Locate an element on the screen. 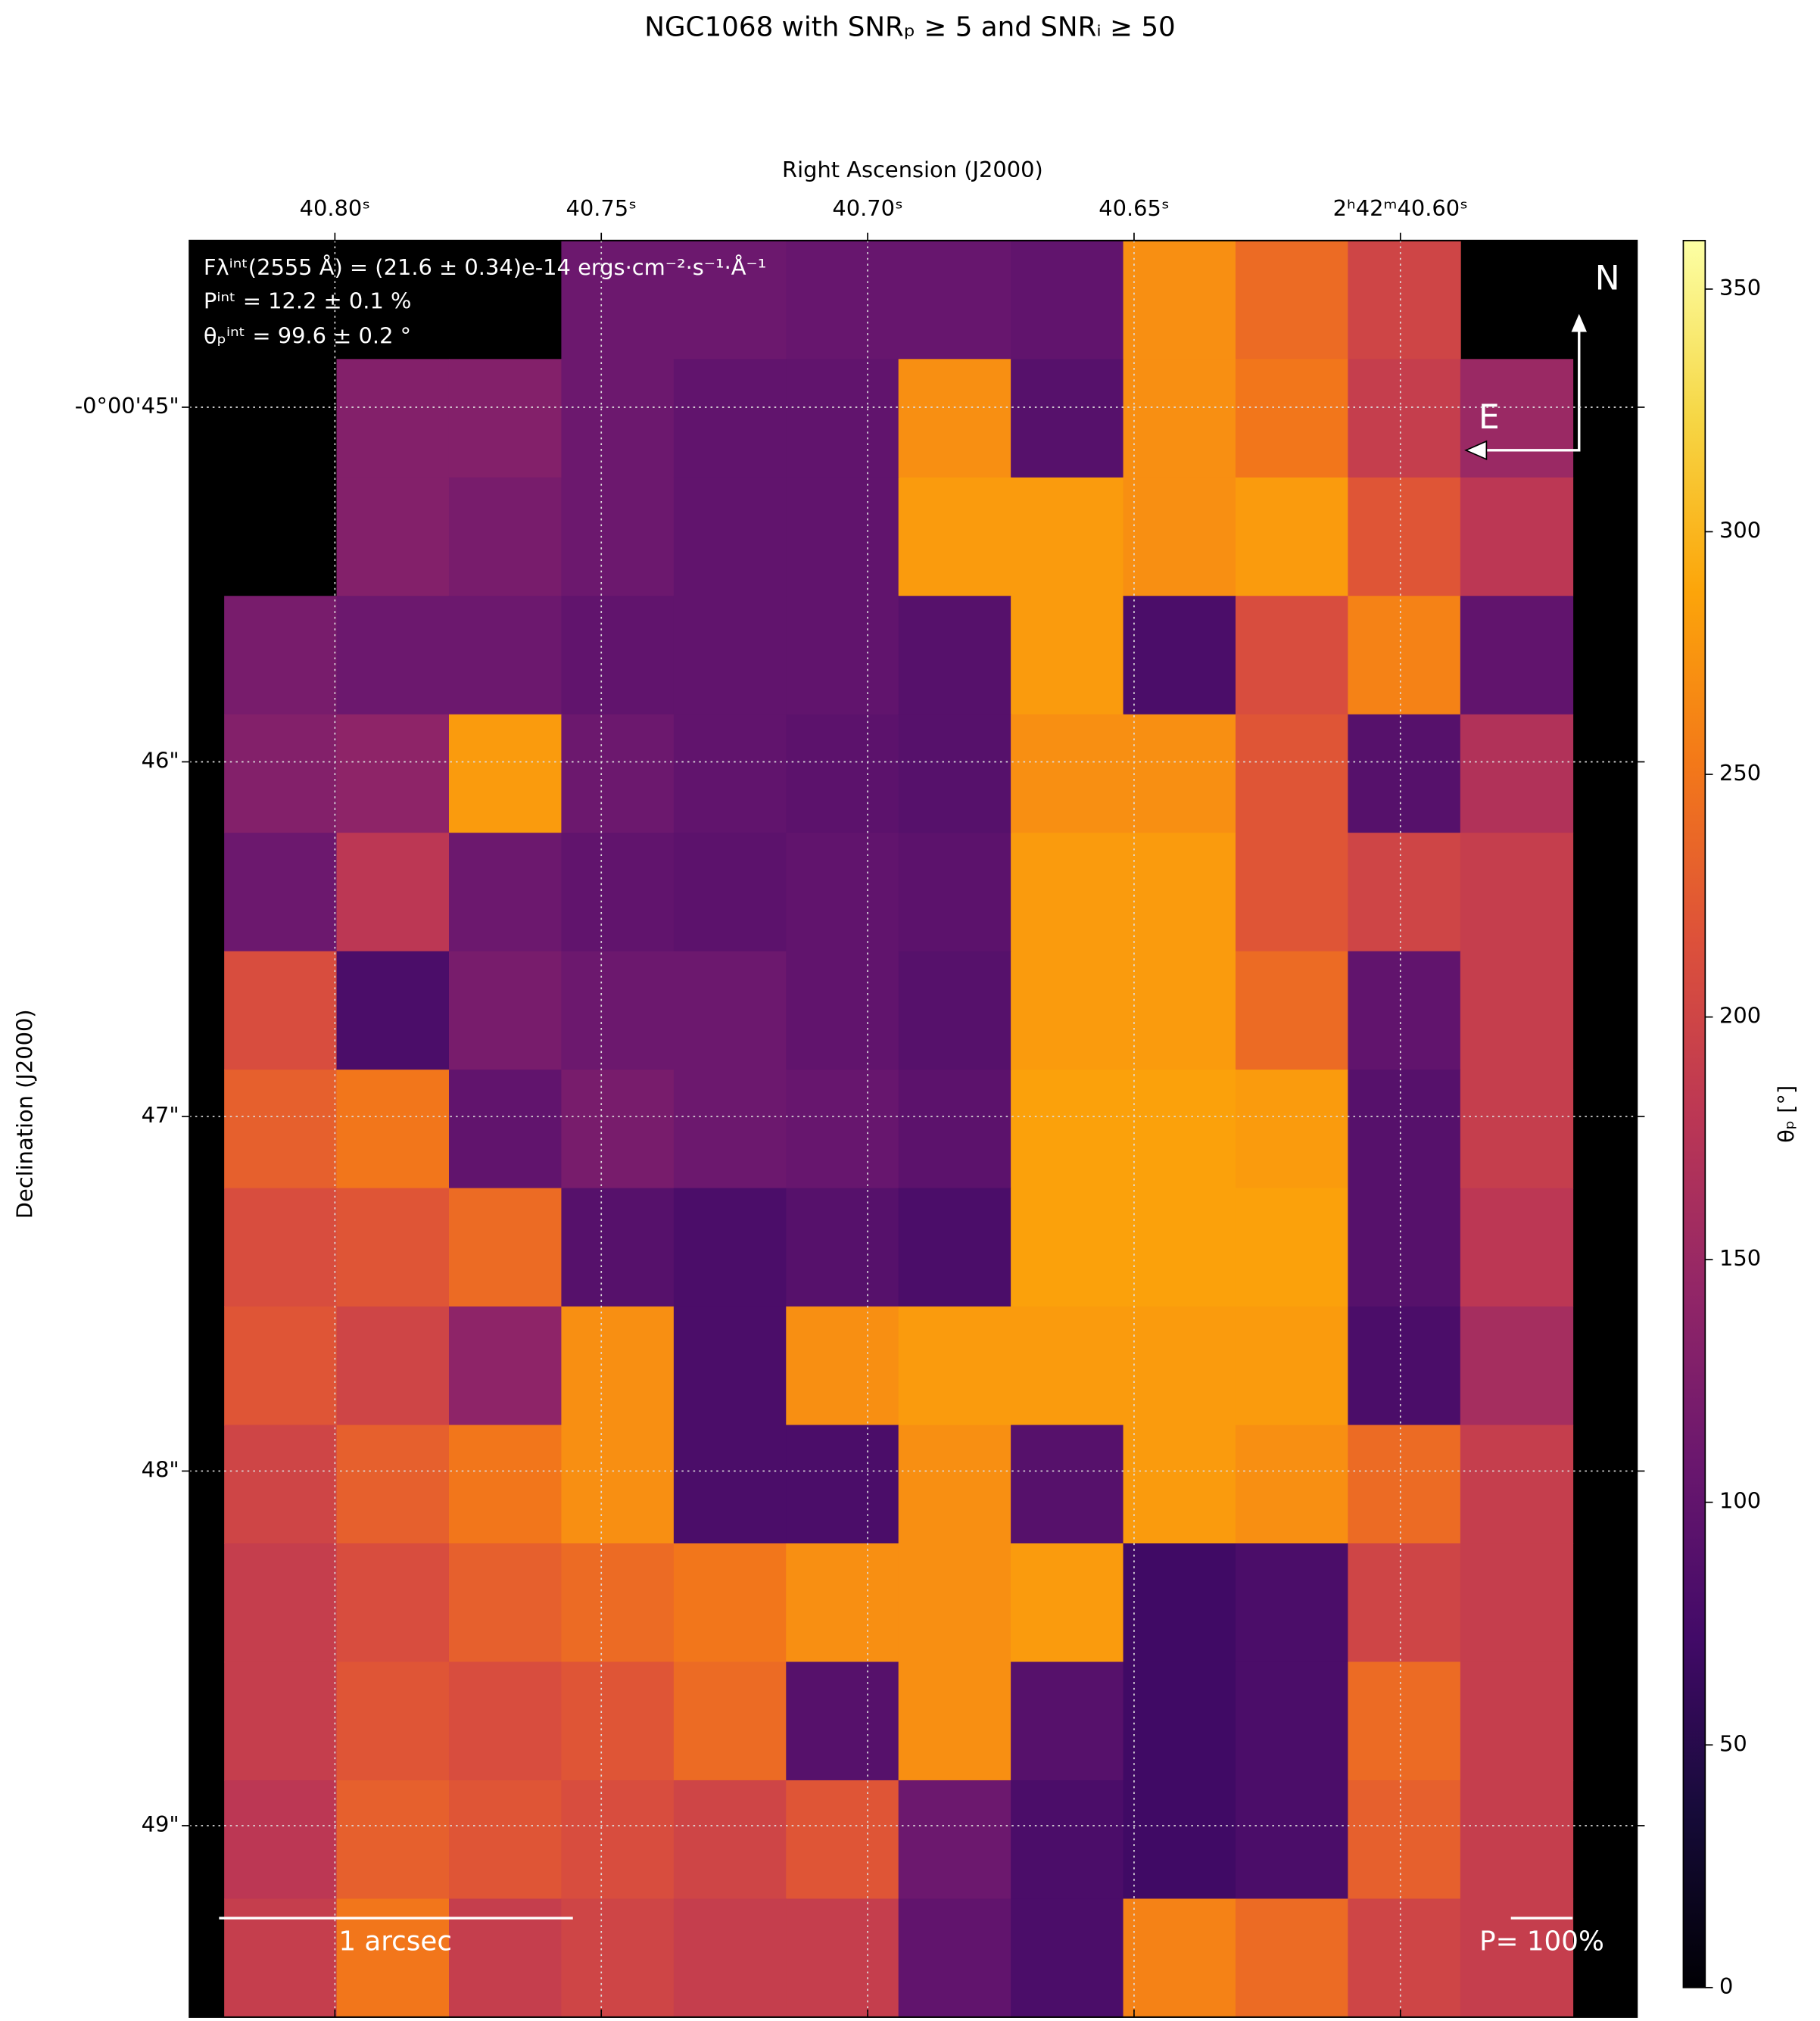 The height and width of the screenshot is (2021, 1820). colorbar-tick-label: 150 is located at coordinates (1740, 1258).